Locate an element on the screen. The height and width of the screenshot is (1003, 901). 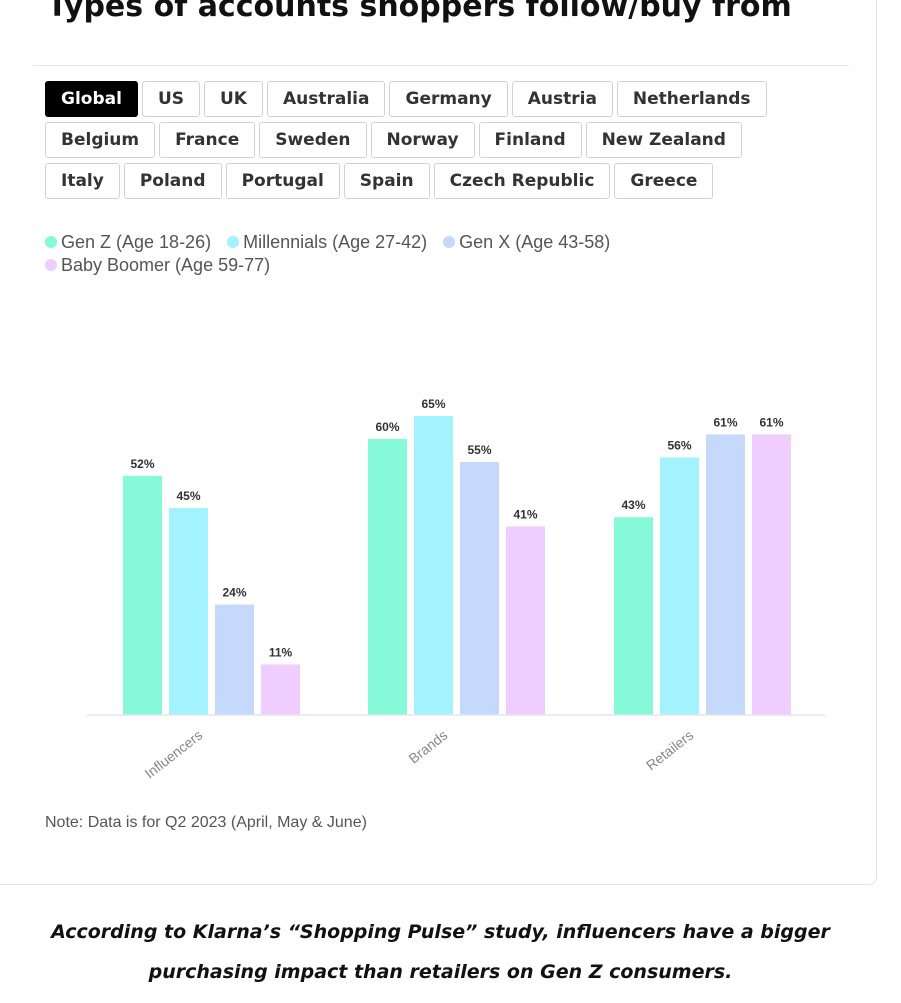
x-tick-label: Brands is located at coordinates (428, 747).